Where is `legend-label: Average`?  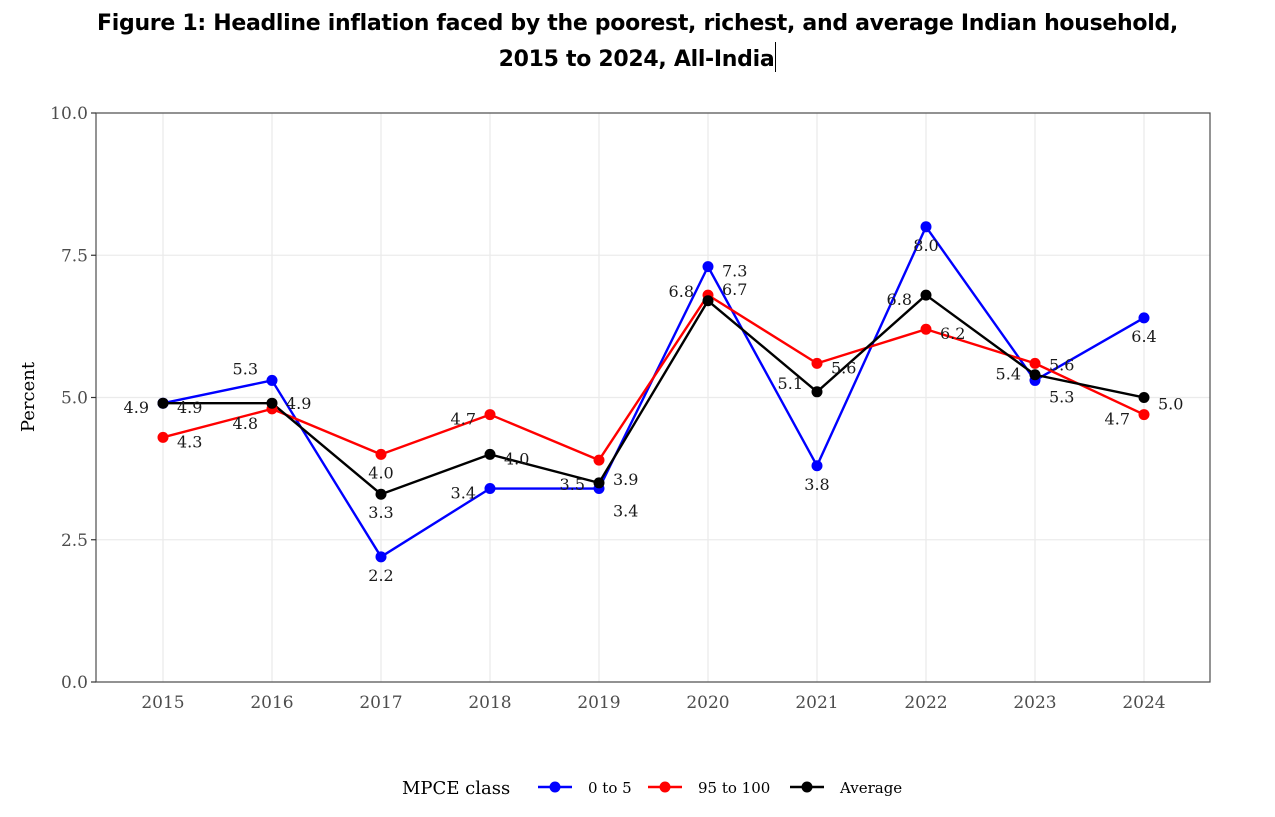
legend-label: Average is located at coordinates (870, 788).